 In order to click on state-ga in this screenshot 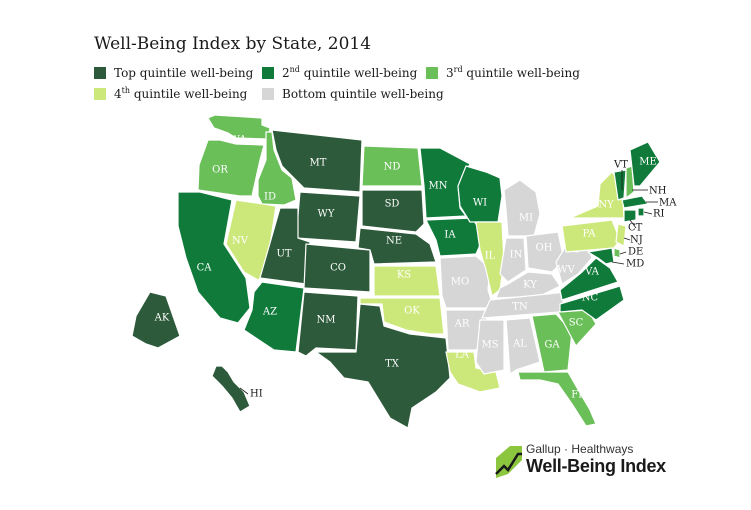, I will do `click(552, 343)`.